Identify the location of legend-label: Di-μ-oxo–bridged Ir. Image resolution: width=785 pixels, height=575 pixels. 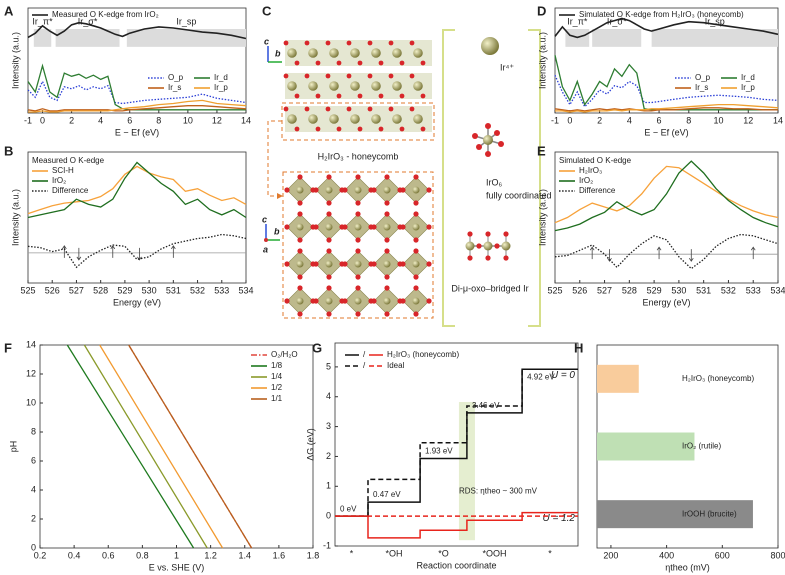
(489, 288).